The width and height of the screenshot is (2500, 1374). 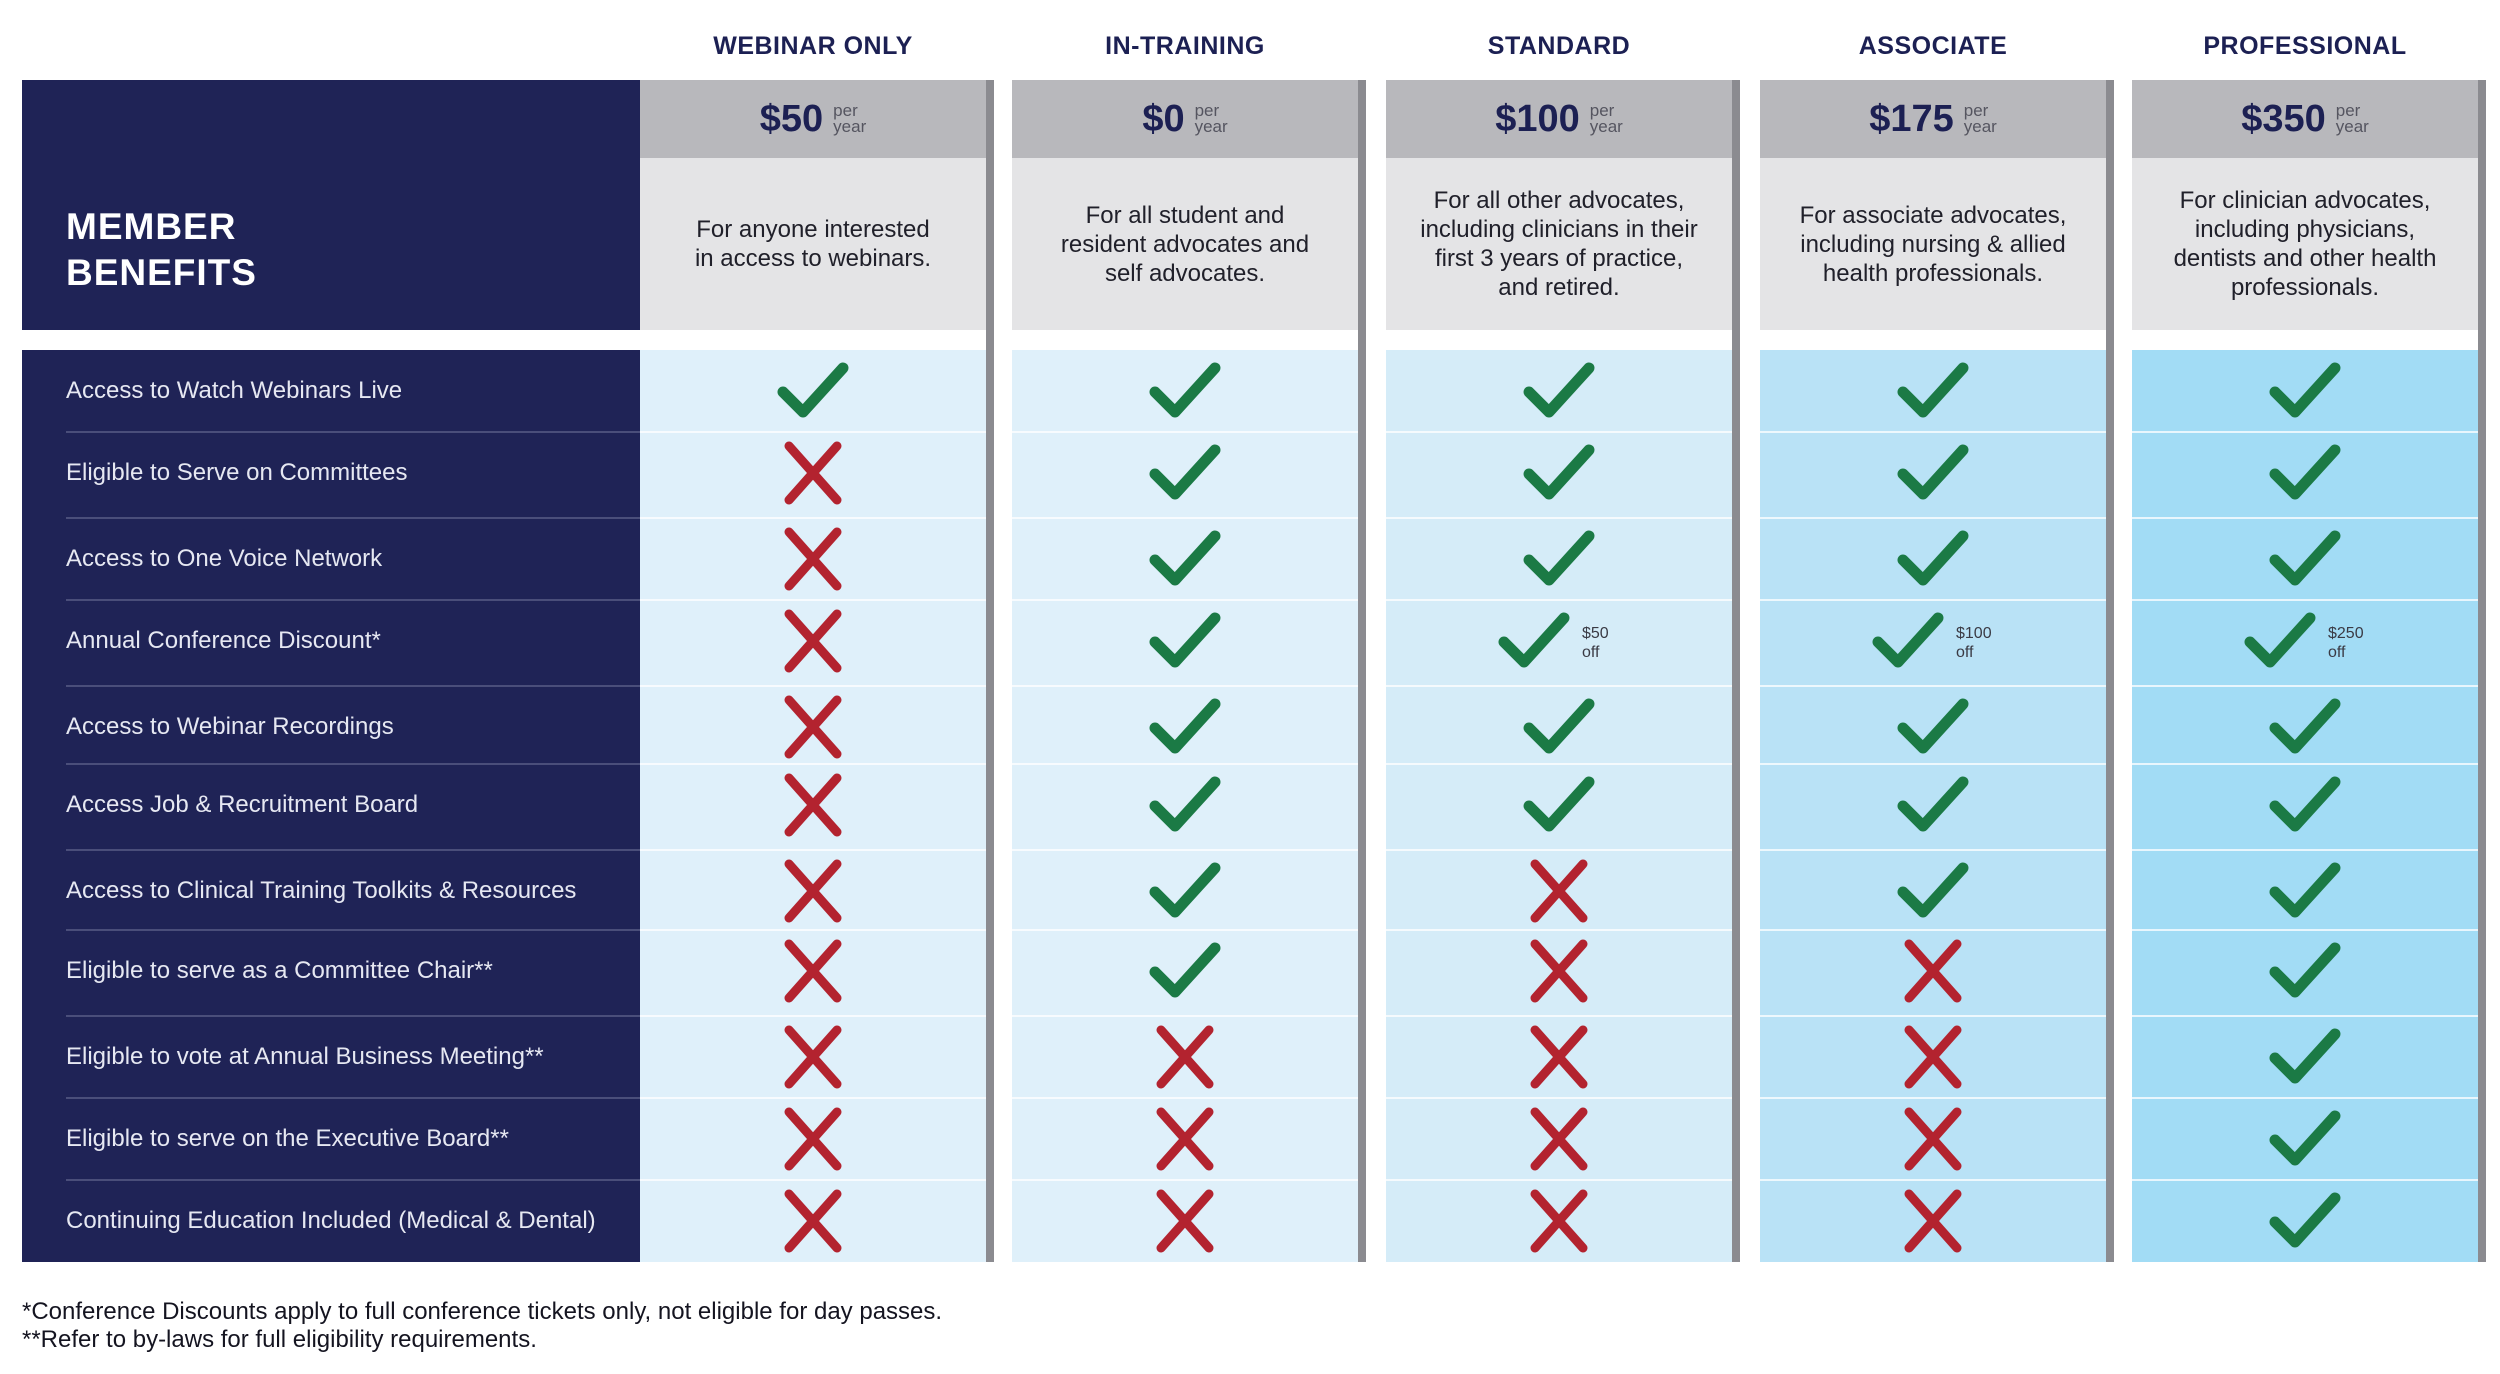 What do you see at coordinates (1185, 273) in the screenshot?
I see `plan-description-line: self advocates.` at bounding box center [1185, 273].